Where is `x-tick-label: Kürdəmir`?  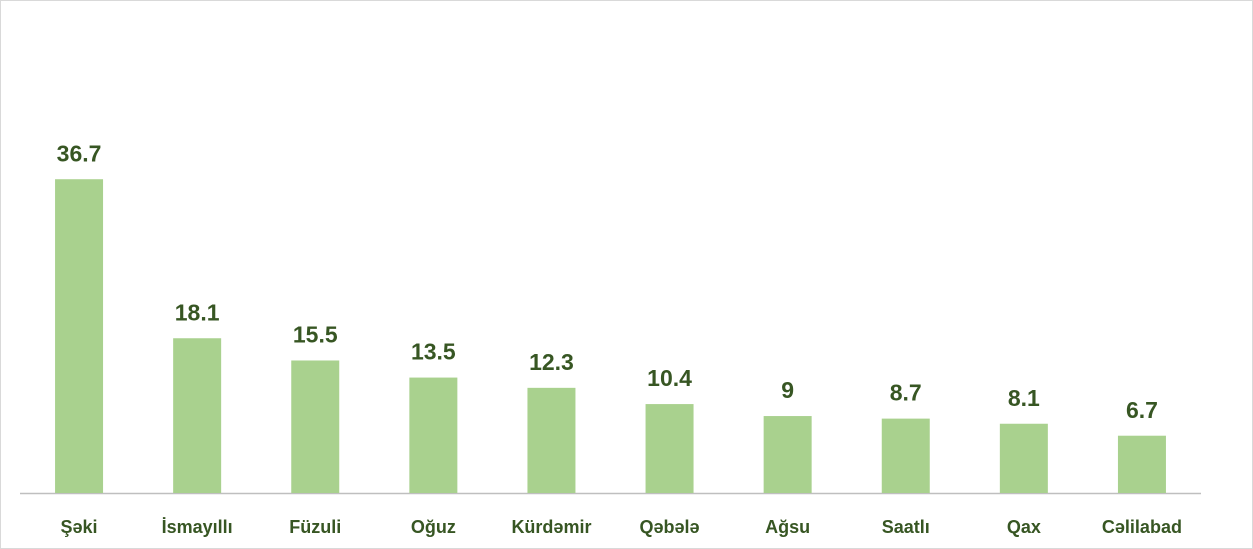 x-tick-label: Kürdəmir is located at coordinates (551, 527).